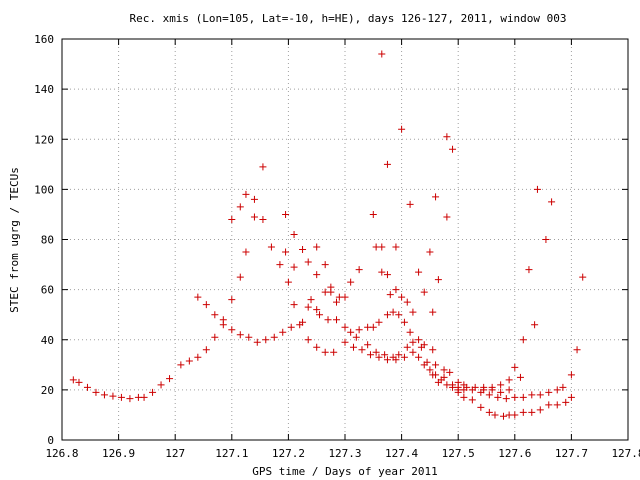 Image resolution: width=640 pixels, height=480 pixels. I want to click on y-tick-label: 100, so click(44, 189).